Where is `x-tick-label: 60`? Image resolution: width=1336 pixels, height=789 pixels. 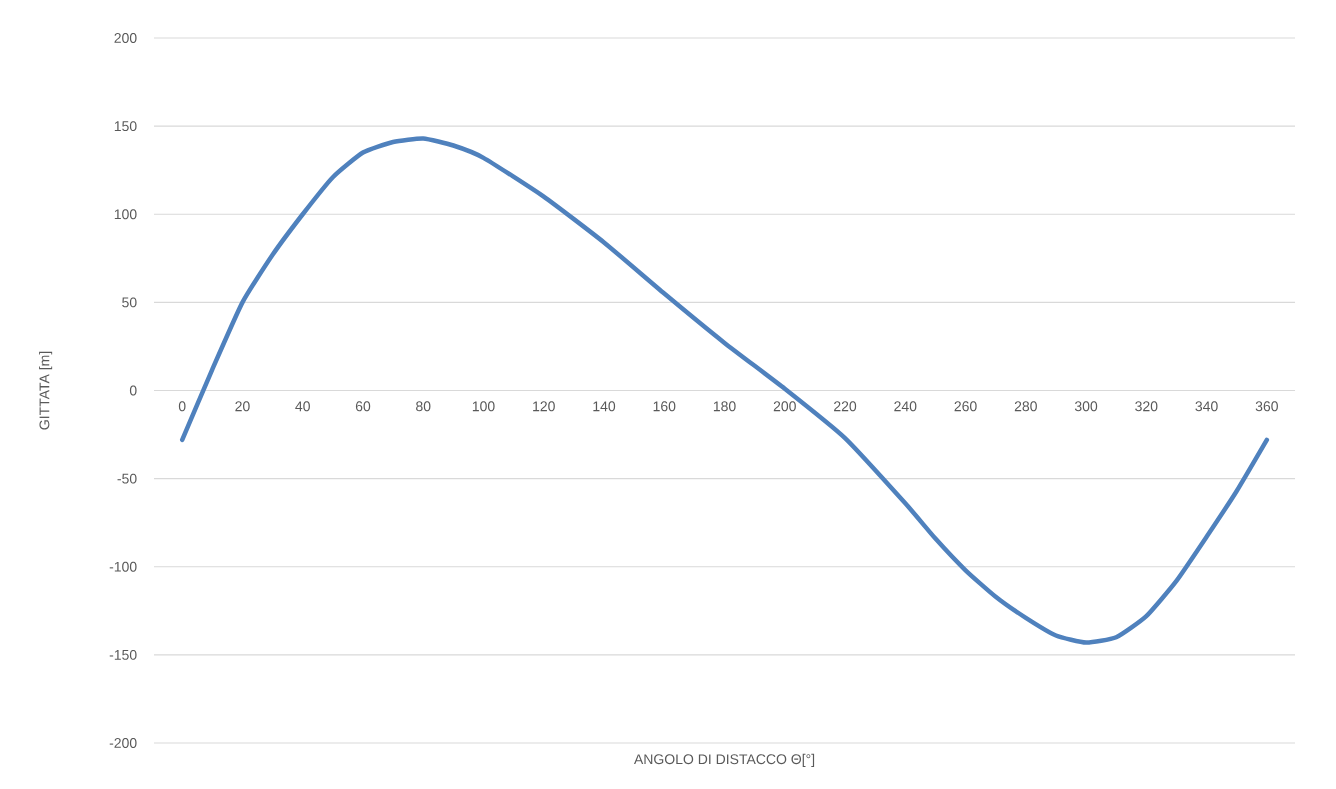 x-tick-label: 60 is located at coordinates (363, 406).